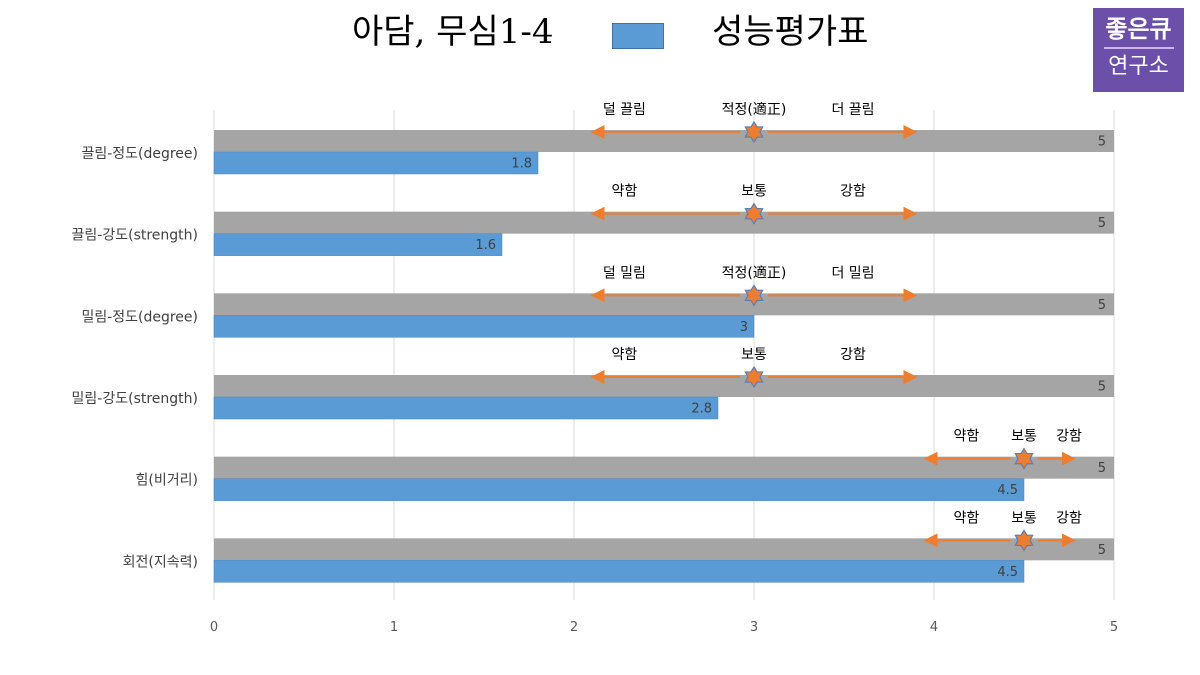 The height and width of the screenshot is (675, 1200). What do you see at coordinates (214, 627) in the screenshot?
I see `x-tick-label: 0` at bounding box center [214, 627].